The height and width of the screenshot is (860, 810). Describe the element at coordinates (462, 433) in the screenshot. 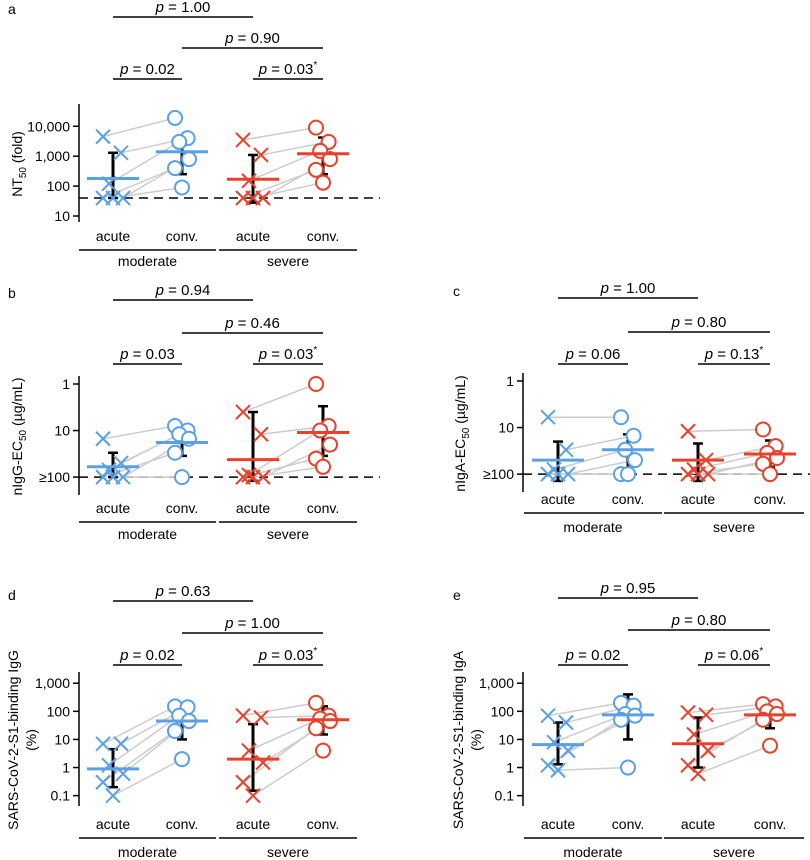

I see `y-axis-label: nIgA-EC50 (µg/mL)` at that location.